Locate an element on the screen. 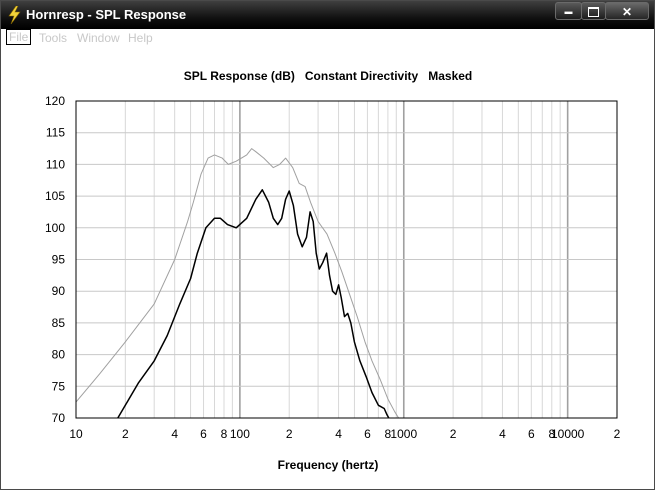 This screenshot has height=490, width=655. y-tick-label: 120 is located at coordinates (55, 101).